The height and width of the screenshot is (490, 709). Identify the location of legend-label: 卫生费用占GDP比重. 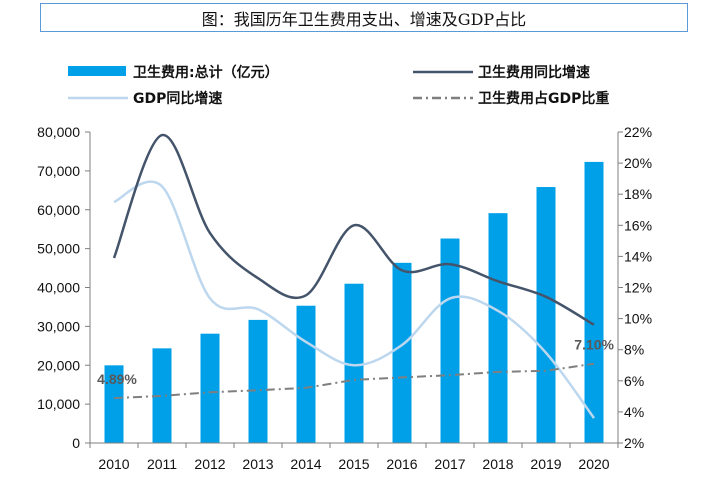
(543, 98).